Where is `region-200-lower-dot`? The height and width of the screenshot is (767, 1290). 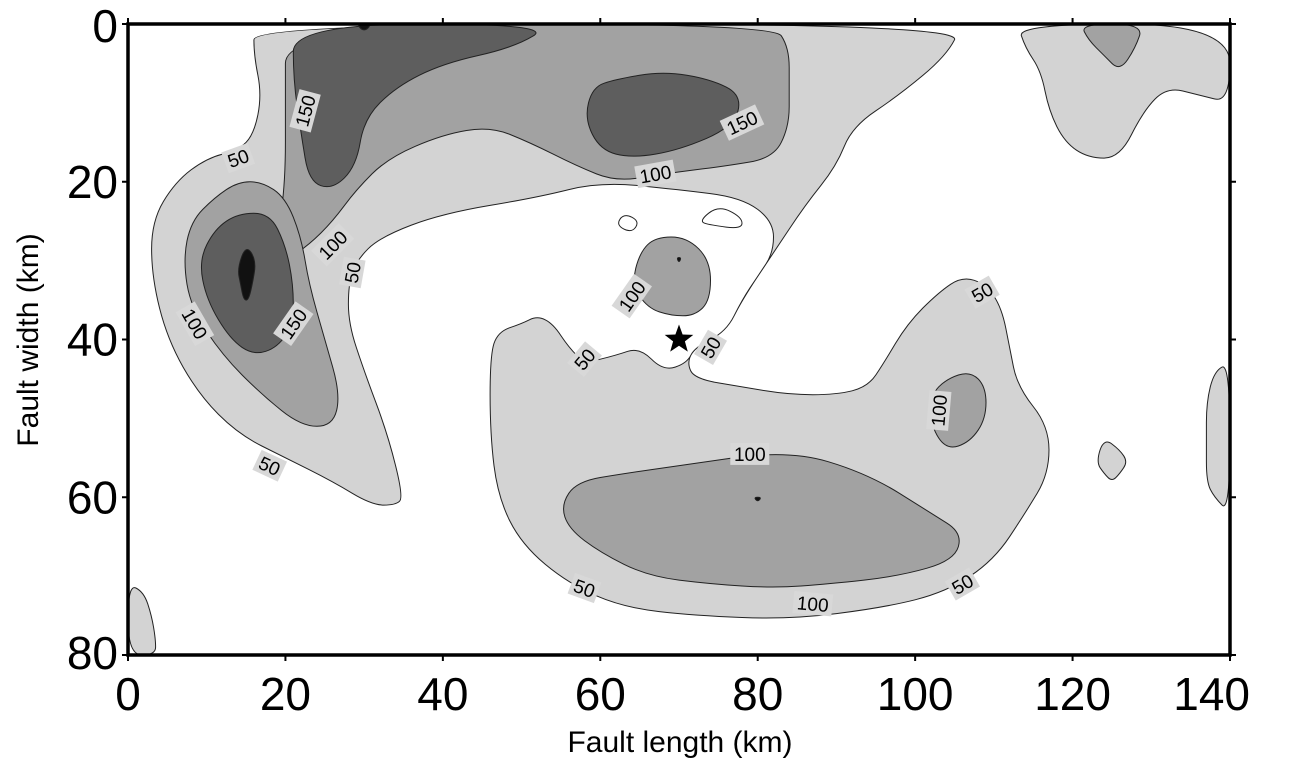
region-200-lower-dot is located at coordinates (757, 499).